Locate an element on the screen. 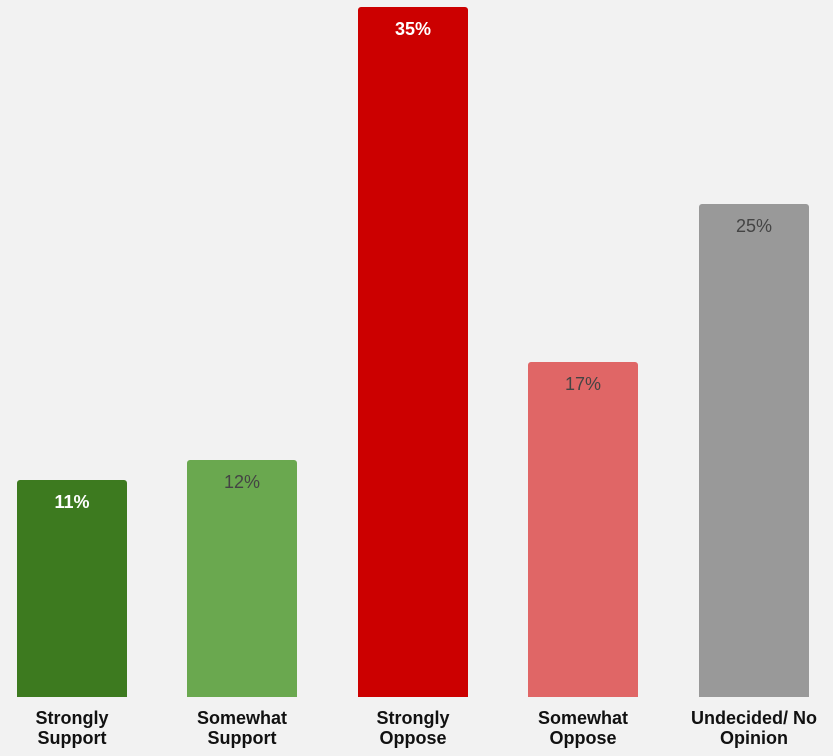  bar-3: 17% is located at coordinates (583, 529).